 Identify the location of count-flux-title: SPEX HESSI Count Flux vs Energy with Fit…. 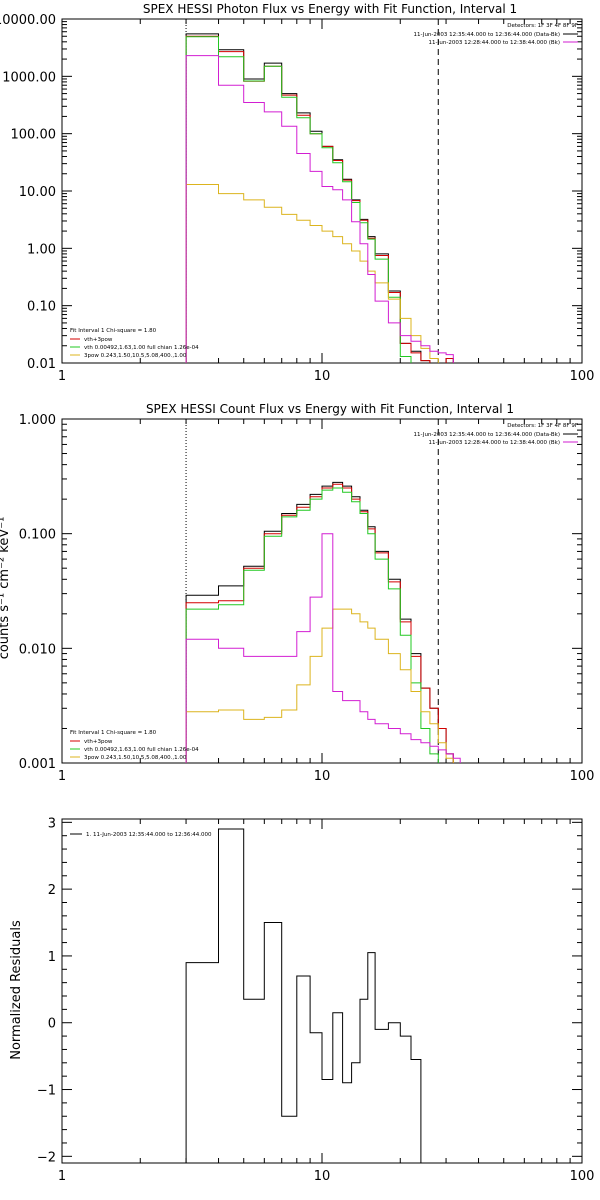
(330, 409).